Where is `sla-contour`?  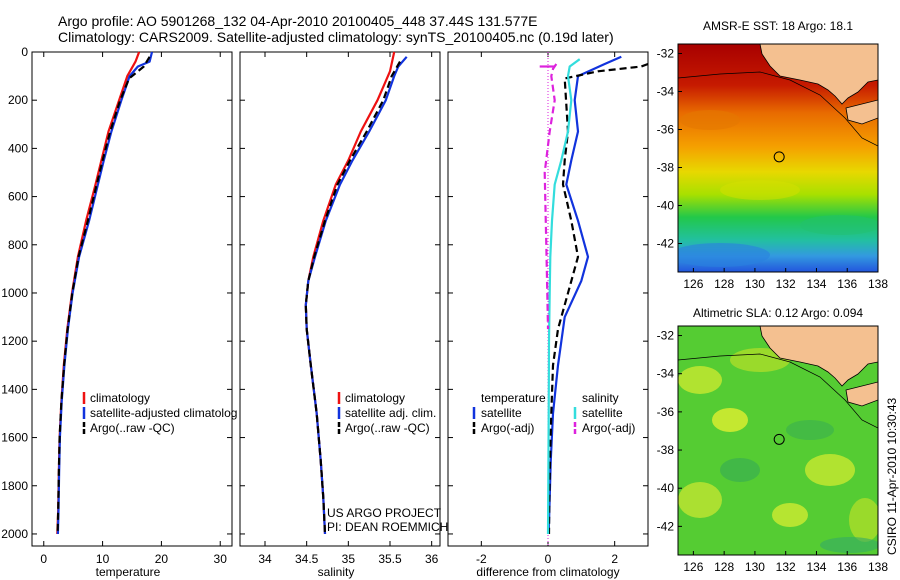 sla-contour is located at coordinates (778, 391).